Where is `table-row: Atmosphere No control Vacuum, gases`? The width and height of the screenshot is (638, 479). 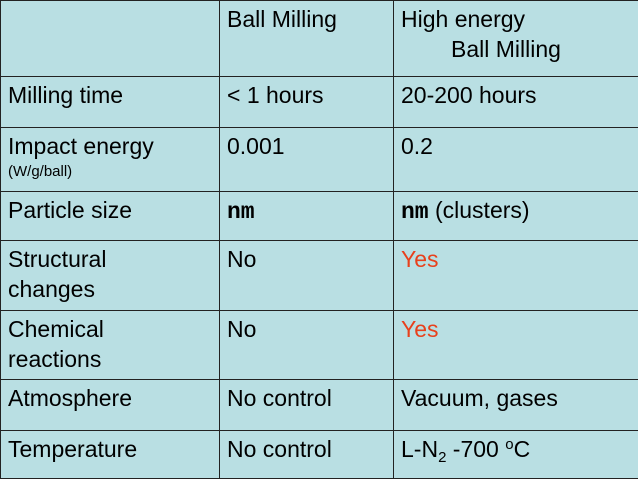
table-row: Atmosphere No control Vacuum, gases is located at coordinates (319, 405).